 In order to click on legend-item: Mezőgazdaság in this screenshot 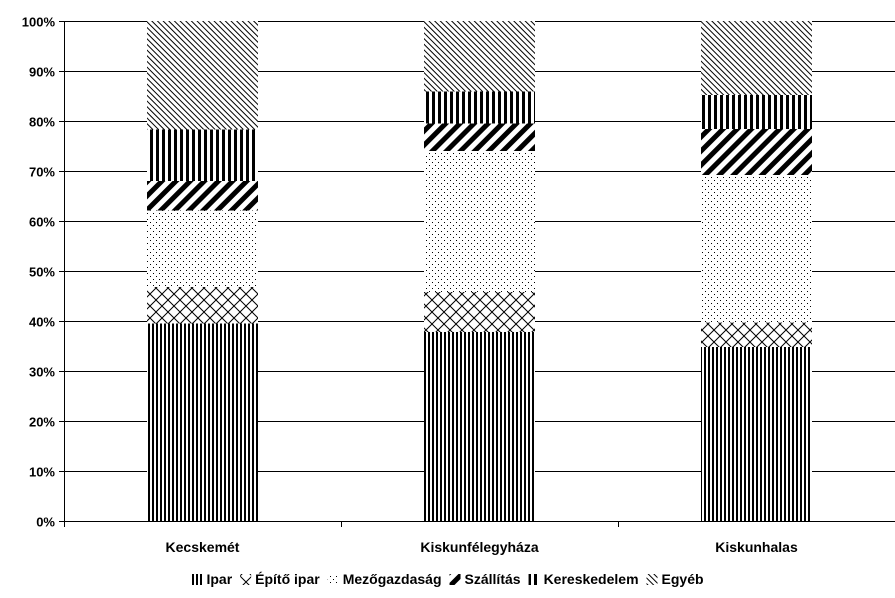, I will do `click(384, 579)`.